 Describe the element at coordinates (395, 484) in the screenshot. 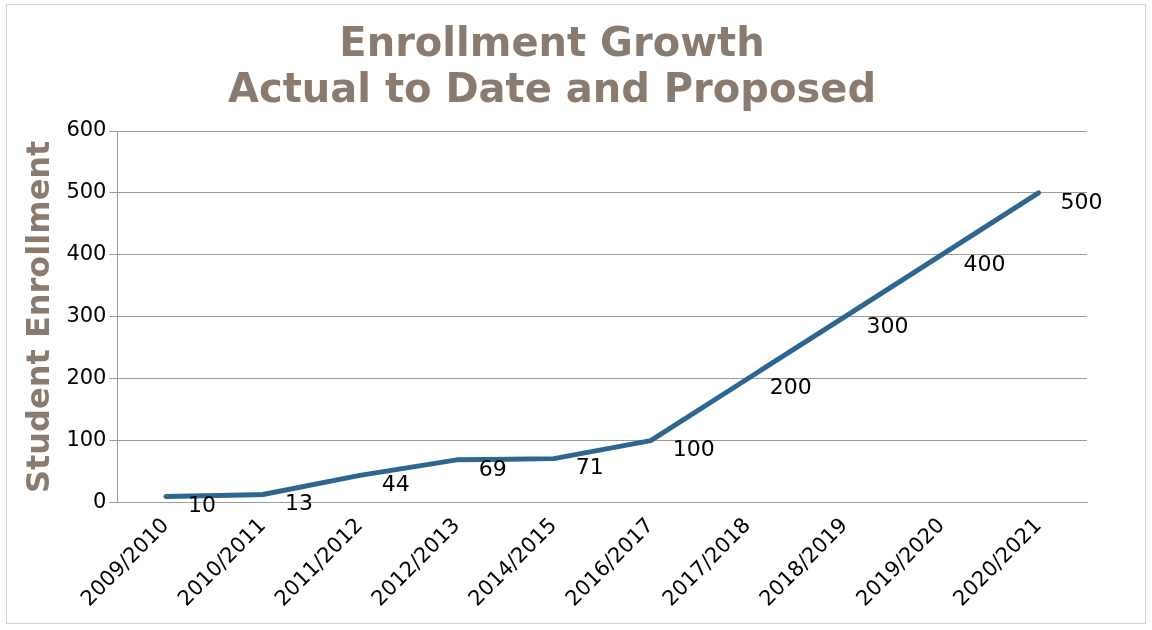

I see `data-label: 44` at that location.